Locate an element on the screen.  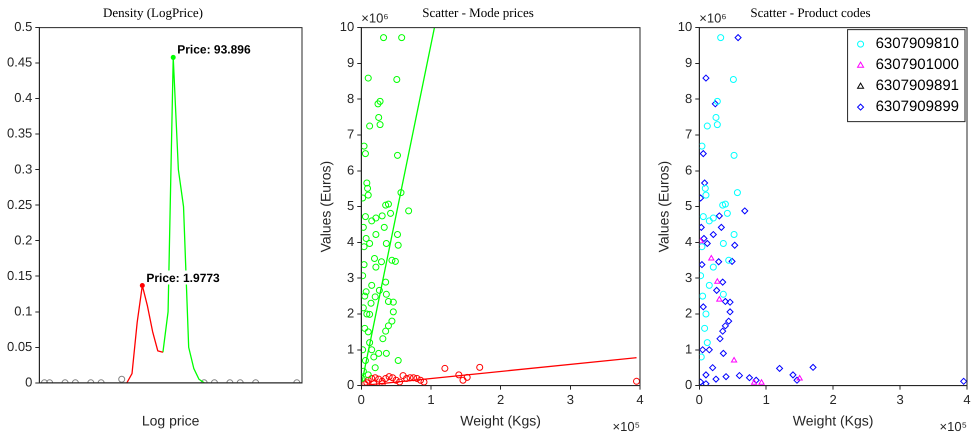
legend-label: 6307909891 is located at coordinates (918, 85).